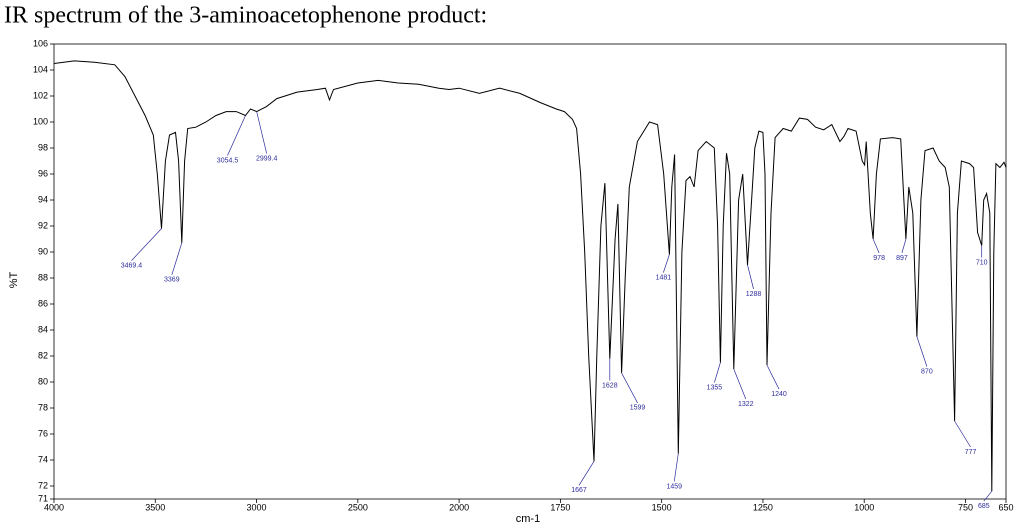 The width and height of the screenshot is (1024, 525). Describe the element at coordinates (43, 355) in the screenshot. I see `y-tick-label: 82` at that location.